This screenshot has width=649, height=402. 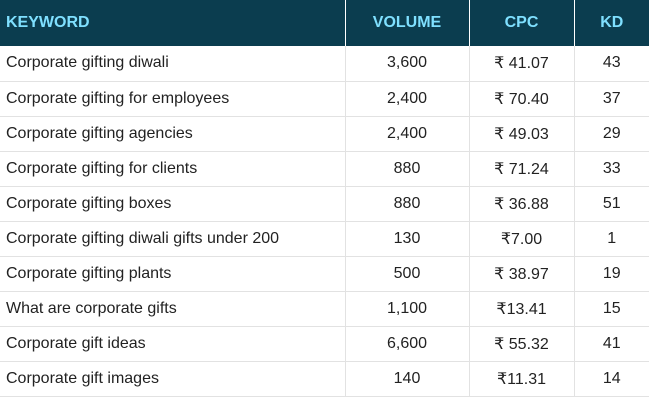 What do you see at coordinates (173, 23) in the screenshot?
I see `column-header-keyword: KEYWORD` at bounding box center [173, 23].